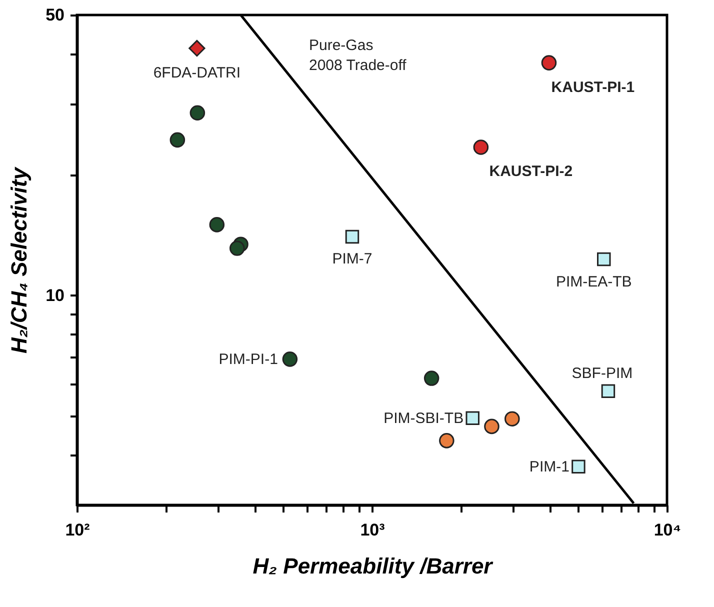 Image resolution: width=714 pixels, height=607 pixels. Describe the element at coordinates (602, 373) in the screenshot. I see `annotation: SBF-PIM` at that location.